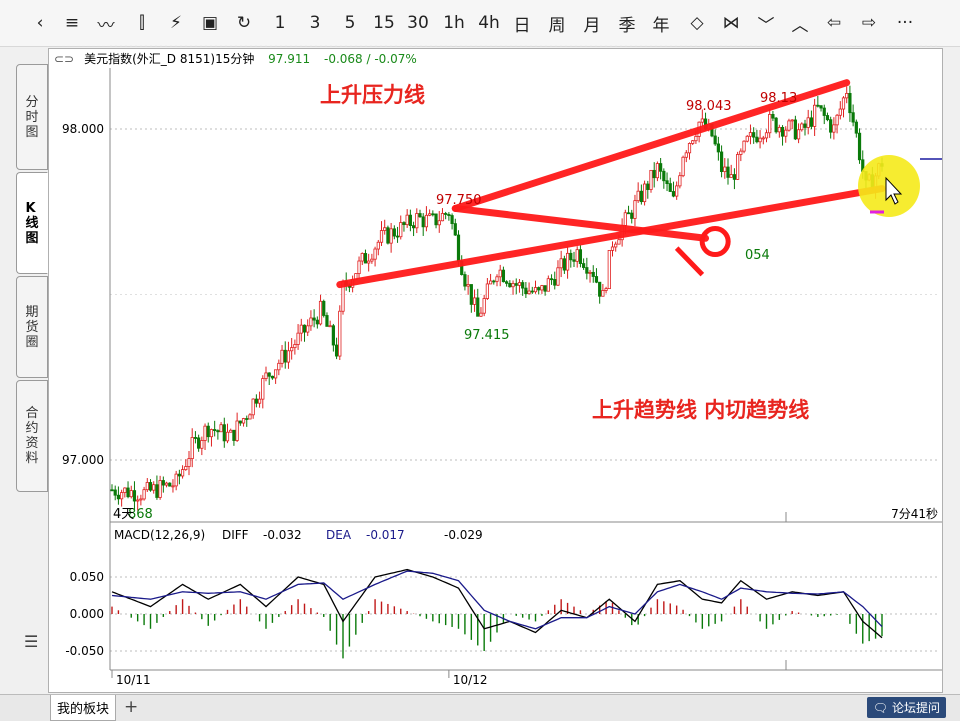 The width and height of the screenshot is (960, 721). Describe the element at coordinates (627, 25) in the screenshot. I see `period-button-季: 季` at that location.